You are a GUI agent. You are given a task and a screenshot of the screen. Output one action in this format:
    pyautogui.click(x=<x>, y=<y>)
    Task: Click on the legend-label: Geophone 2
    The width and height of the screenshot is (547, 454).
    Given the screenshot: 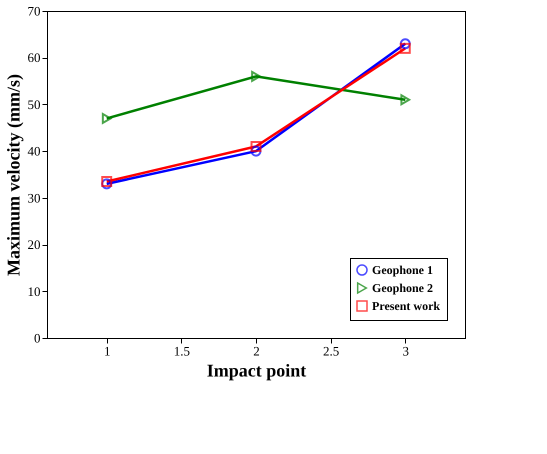 What is the action you would take?
    pyautogui.click(x=403, y=288)
    